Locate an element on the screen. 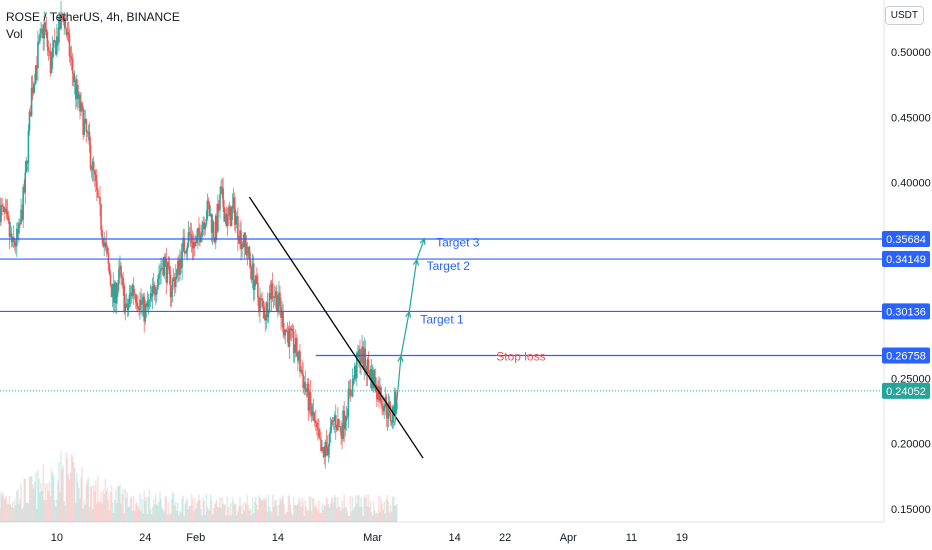 This screenshot has height=550, width=932. price-badge-label: 0.30136 is located at coordinates (906, 312).